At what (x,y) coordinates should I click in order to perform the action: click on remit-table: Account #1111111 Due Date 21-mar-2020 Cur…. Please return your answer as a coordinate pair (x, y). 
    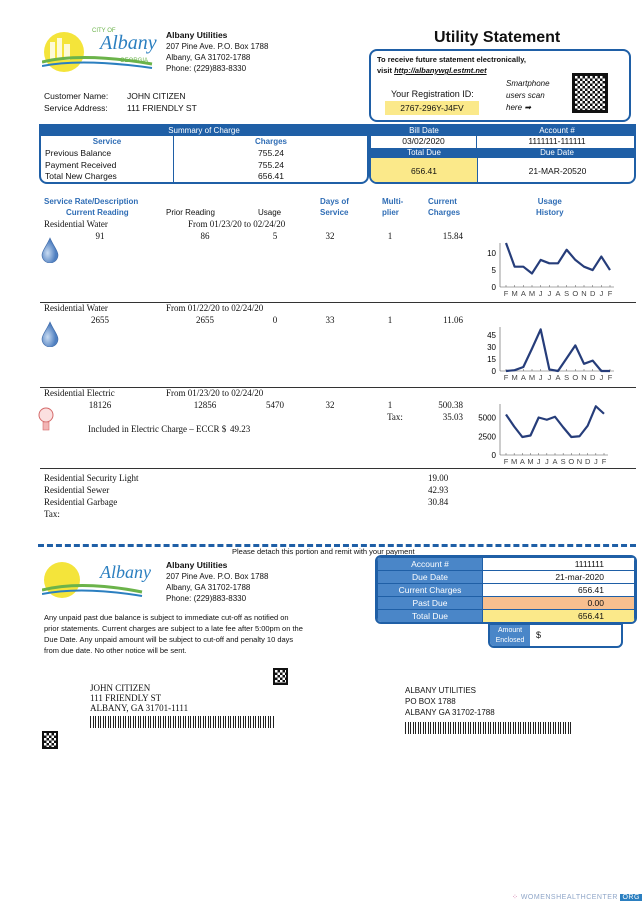
    Looking at the image, I should click on (506, 589).